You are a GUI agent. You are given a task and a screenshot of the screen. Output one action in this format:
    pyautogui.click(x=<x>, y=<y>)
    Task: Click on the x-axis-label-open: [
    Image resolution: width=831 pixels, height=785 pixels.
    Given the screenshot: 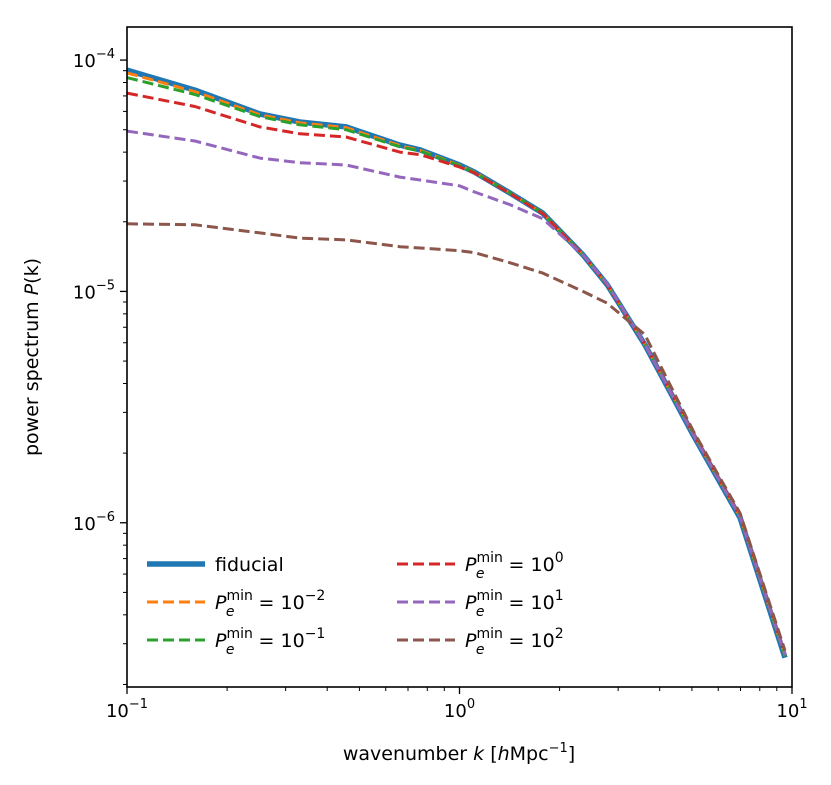 What is the action you would take?
    pyautogui.click(x=490, y=754)
    